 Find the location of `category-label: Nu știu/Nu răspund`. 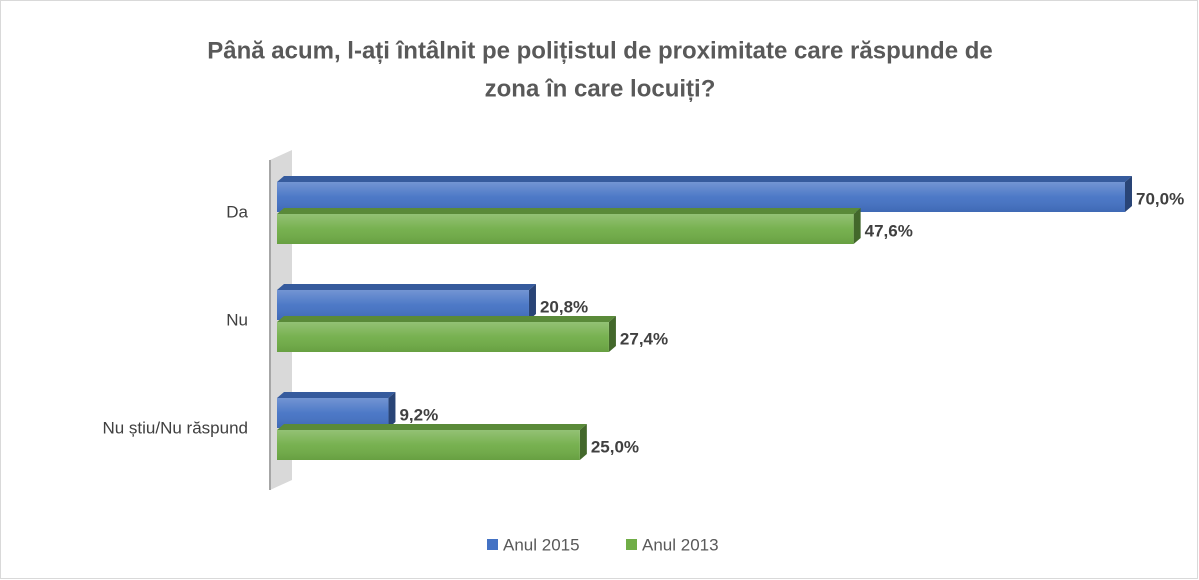

category-label: Nu știu/Nu răspund is located at coordinates (175, 427).